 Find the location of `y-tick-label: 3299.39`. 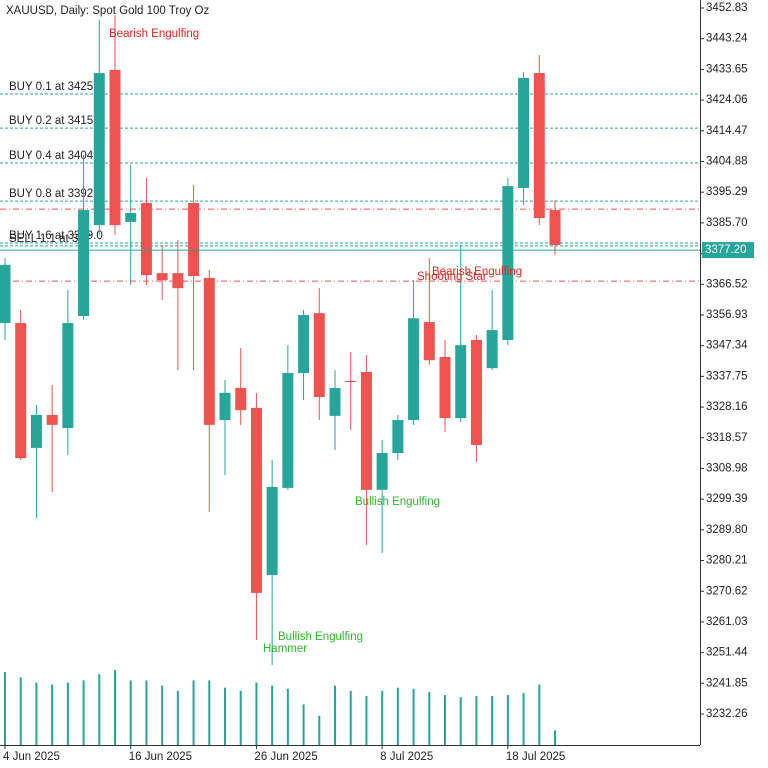

y-tick-label: 3299.39 is located at coordinates (727, 499).